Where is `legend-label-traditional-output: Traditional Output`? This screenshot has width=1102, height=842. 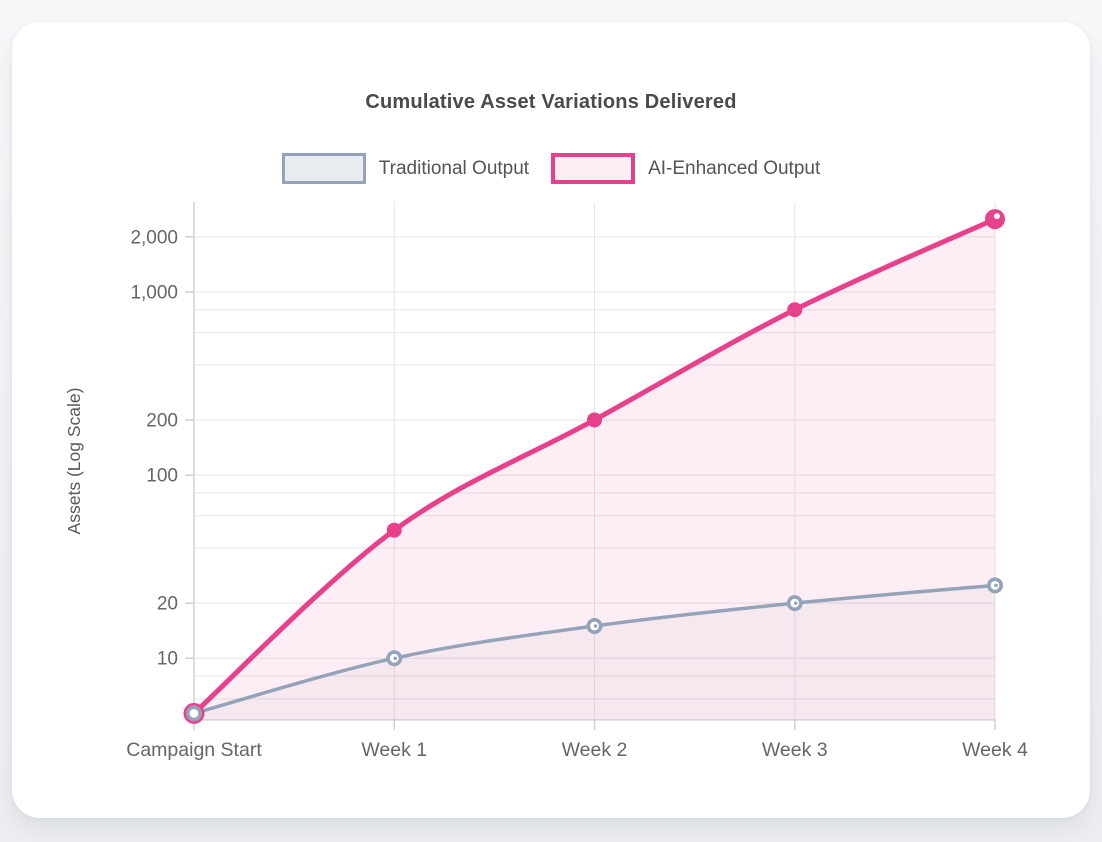 legend-label-traditional-output: Traditional Output is located at coordinates (454, 168).